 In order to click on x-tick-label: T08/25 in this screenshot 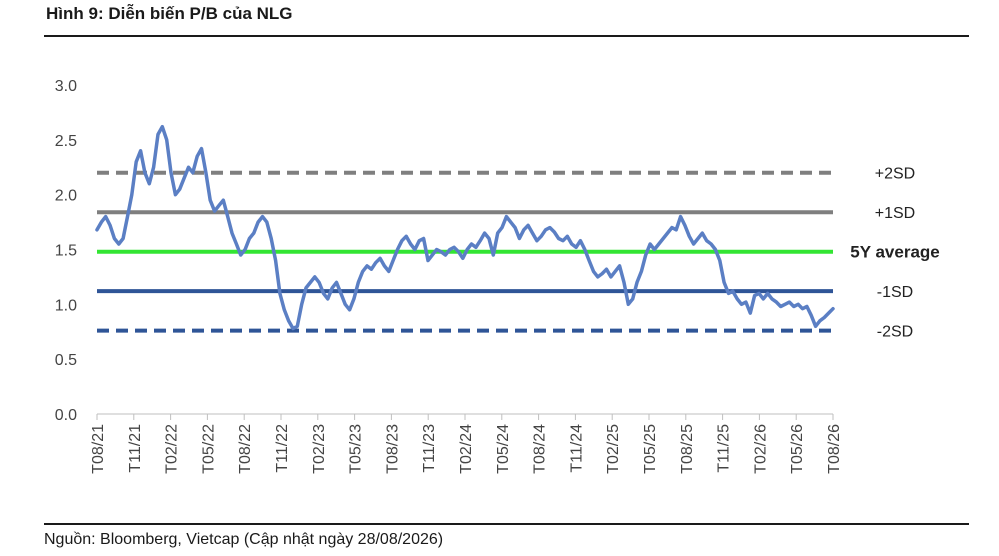, I will do `click(687, 449)`.